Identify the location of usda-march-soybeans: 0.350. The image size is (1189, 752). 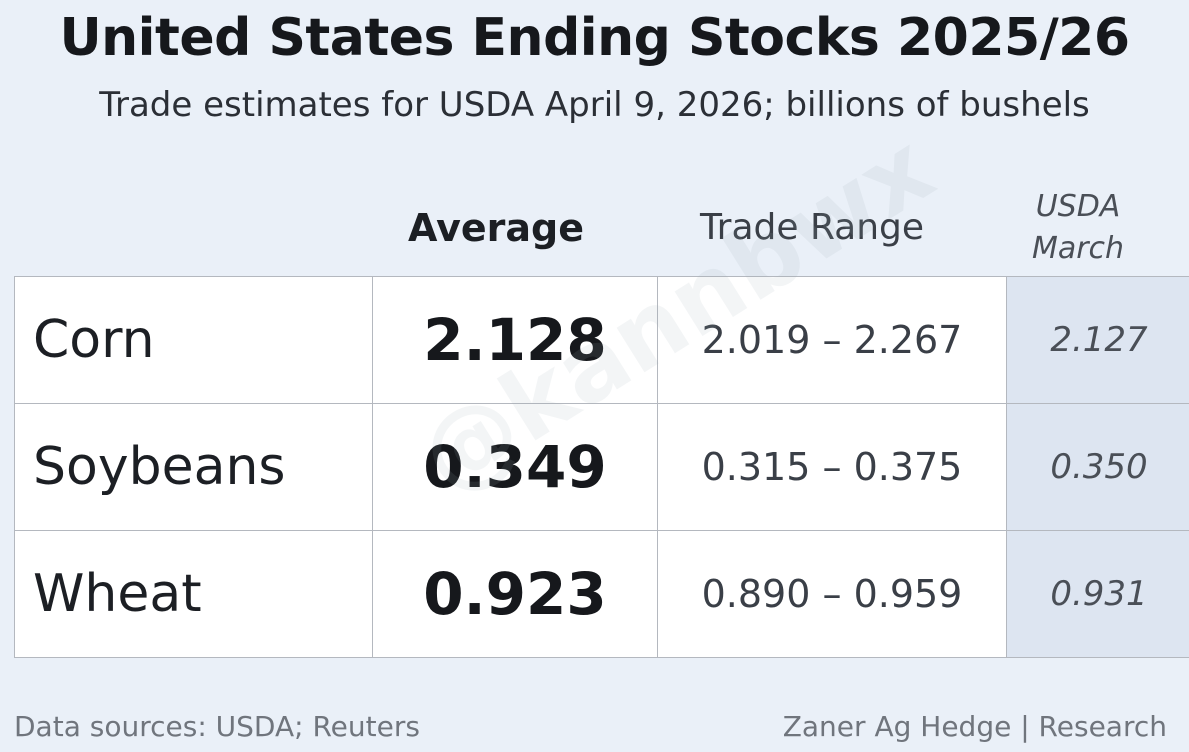
(1097, 467).